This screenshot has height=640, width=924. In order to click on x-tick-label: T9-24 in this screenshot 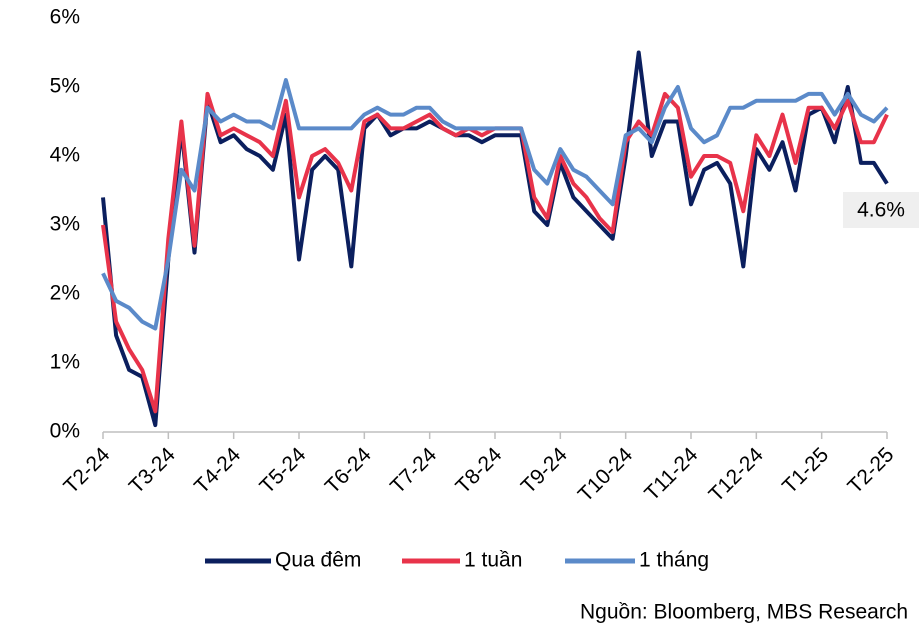, I will do `click(544, 470)`.